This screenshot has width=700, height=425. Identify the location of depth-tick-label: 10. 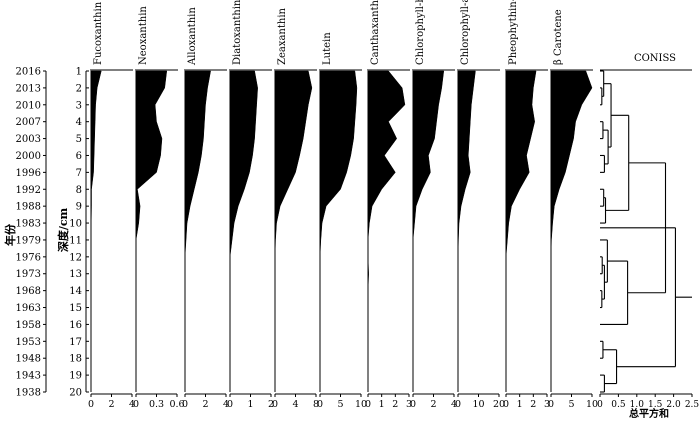
(75, 224).